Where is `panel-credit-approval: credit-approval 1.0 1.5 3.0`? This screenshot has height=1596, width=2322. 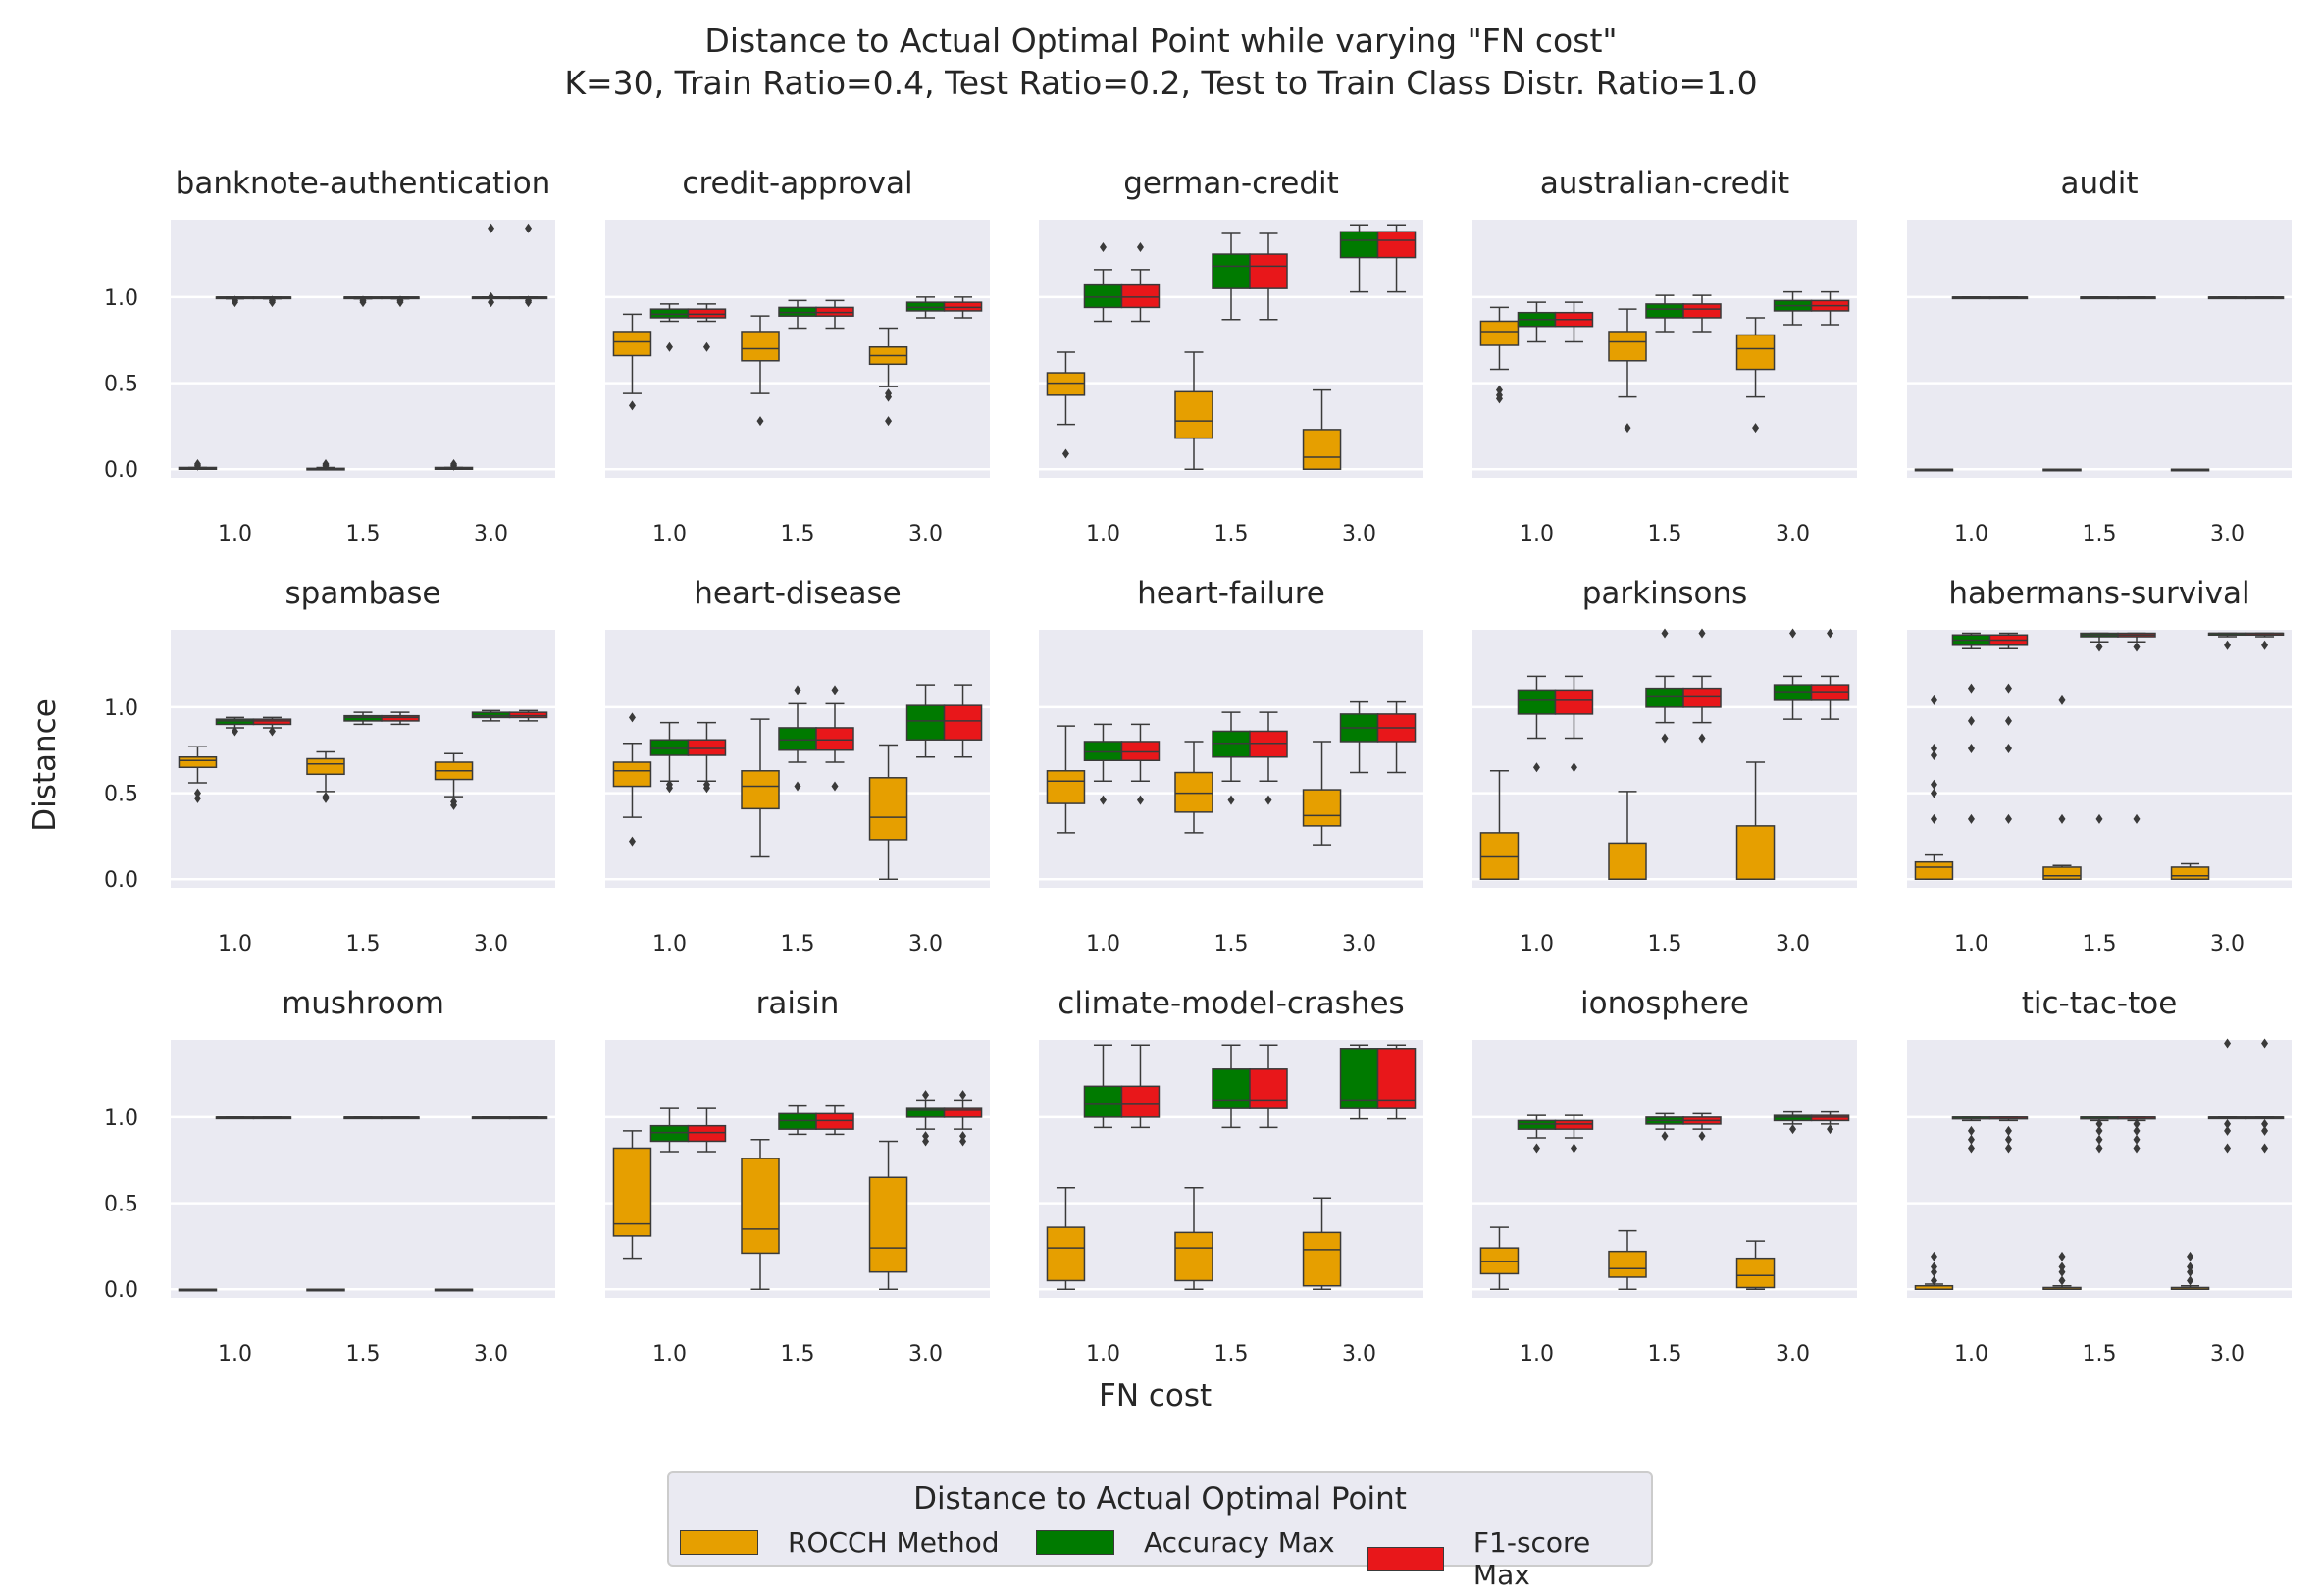 panel-credit-approval: credit-approval 1.0 1.5 3.0 is located at coordinates (797, 356).